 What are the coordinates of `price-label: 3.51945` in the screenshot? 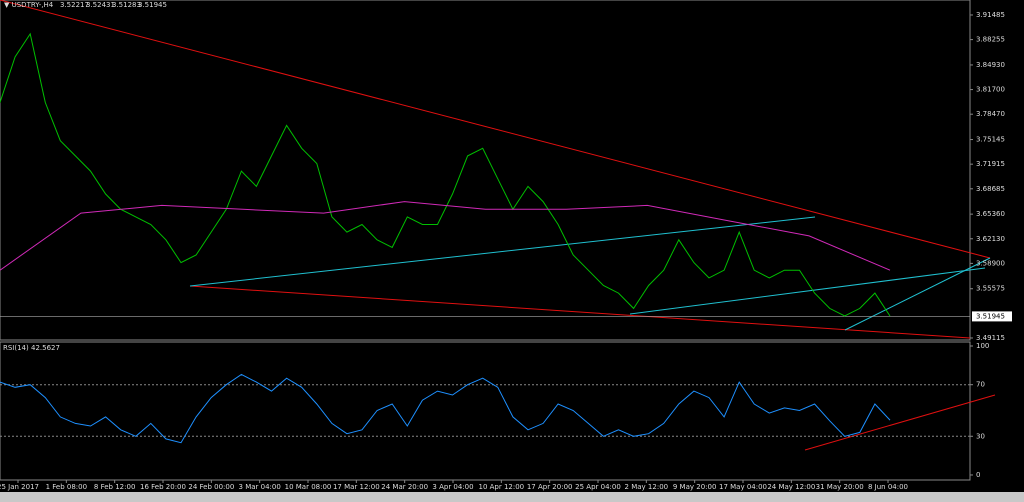 It's located at (990, 316).